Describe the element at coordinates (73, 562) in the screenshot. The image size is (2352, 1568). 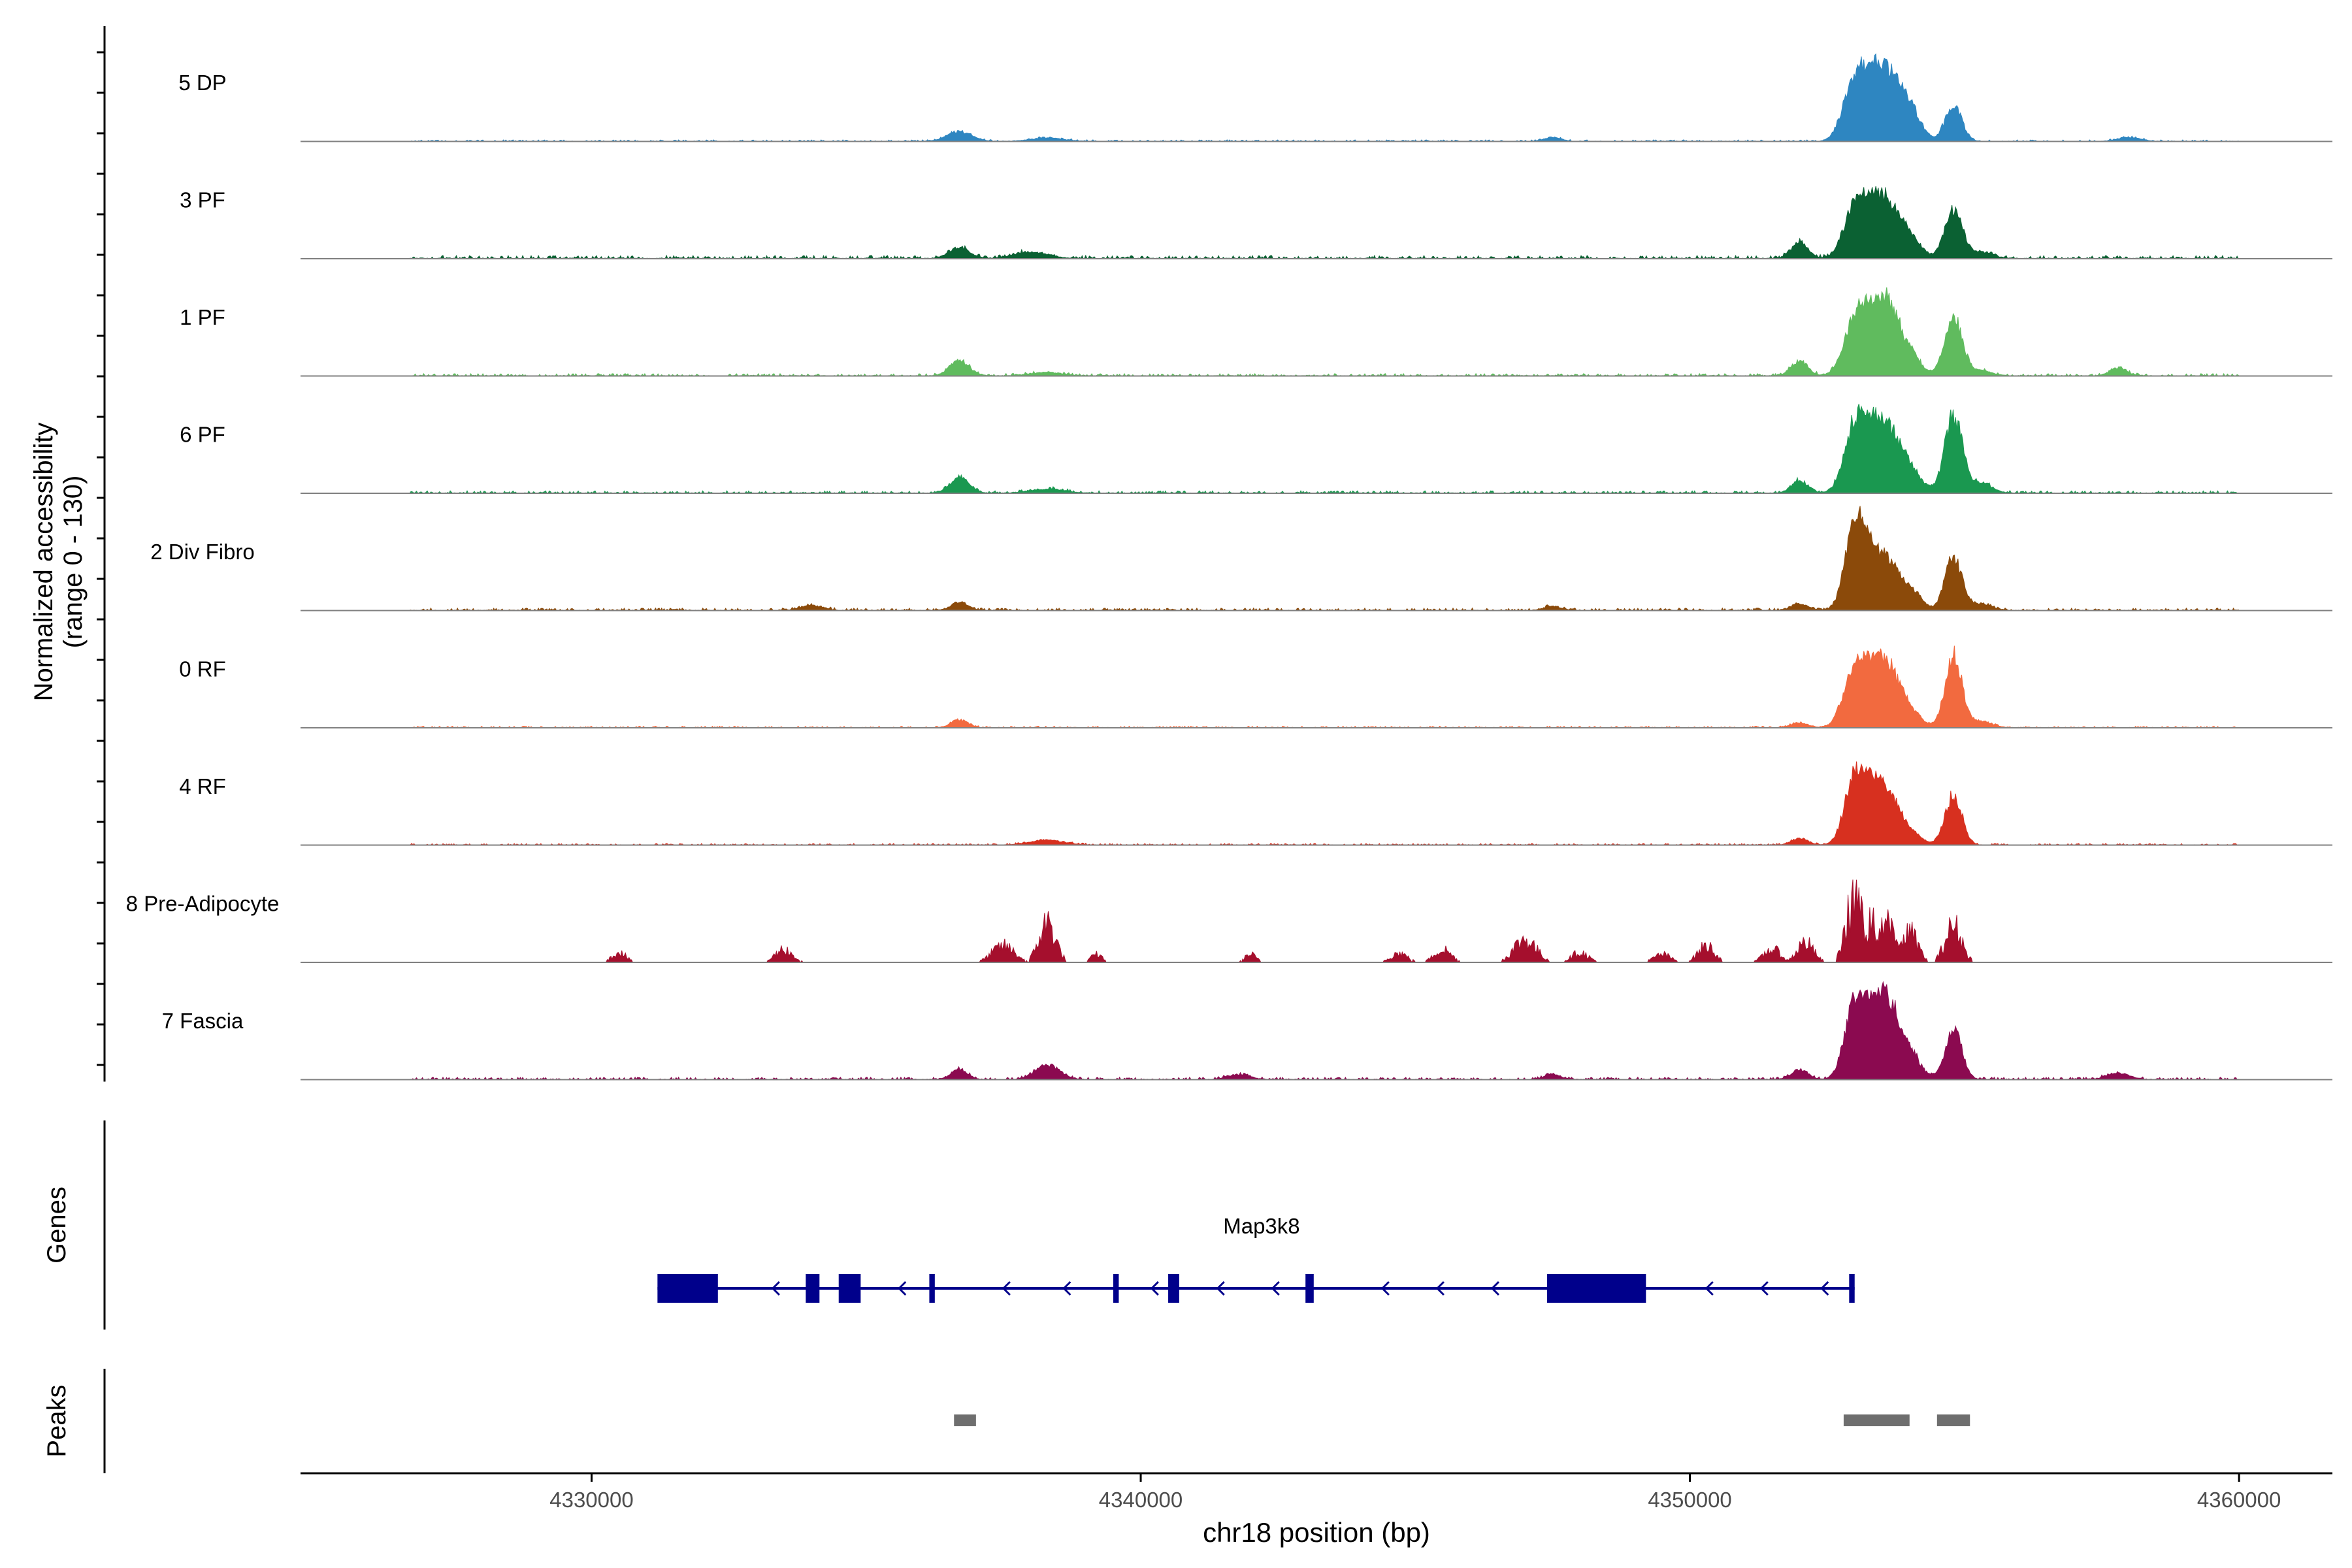
I see `y-axis-range-note: (range 0 - 130)` at that location.